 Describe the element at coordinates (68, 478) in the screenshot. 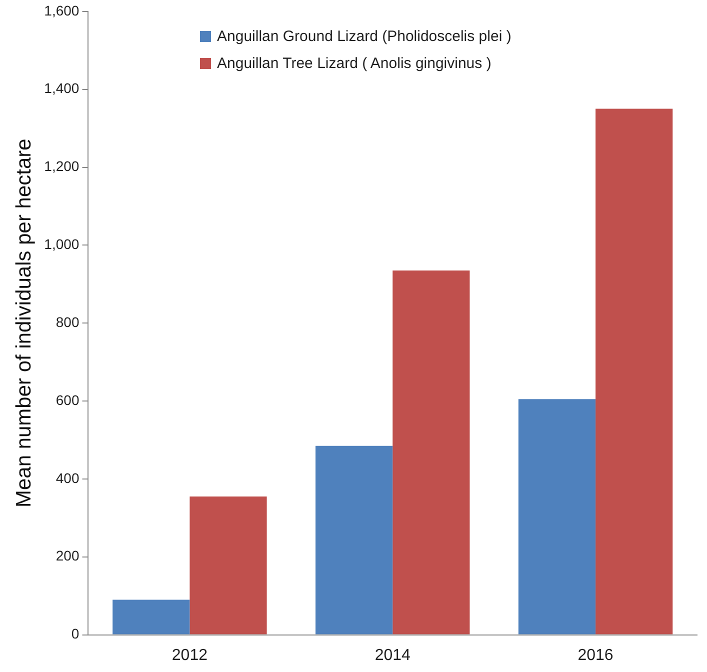

I see `y-tick-label: 400` at that location.